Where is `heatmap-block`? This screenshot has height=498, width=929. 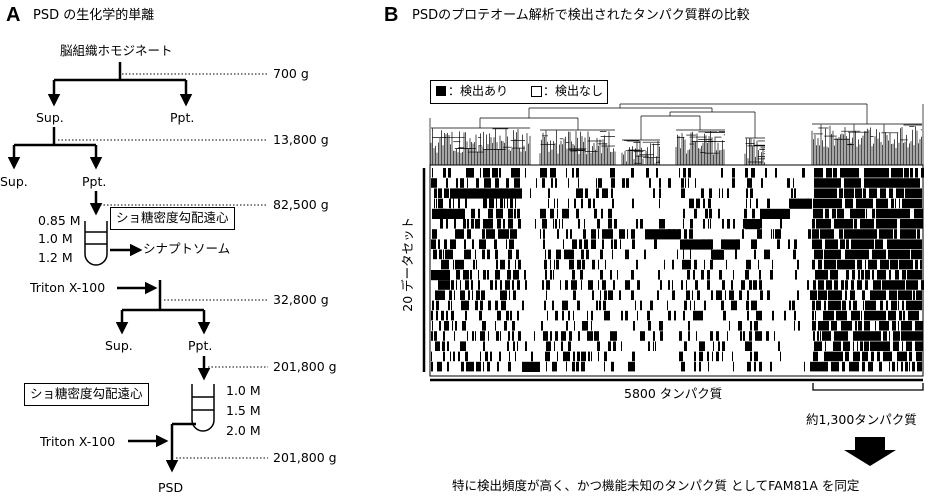
heatmap-block is located at coordinates (531, 366).